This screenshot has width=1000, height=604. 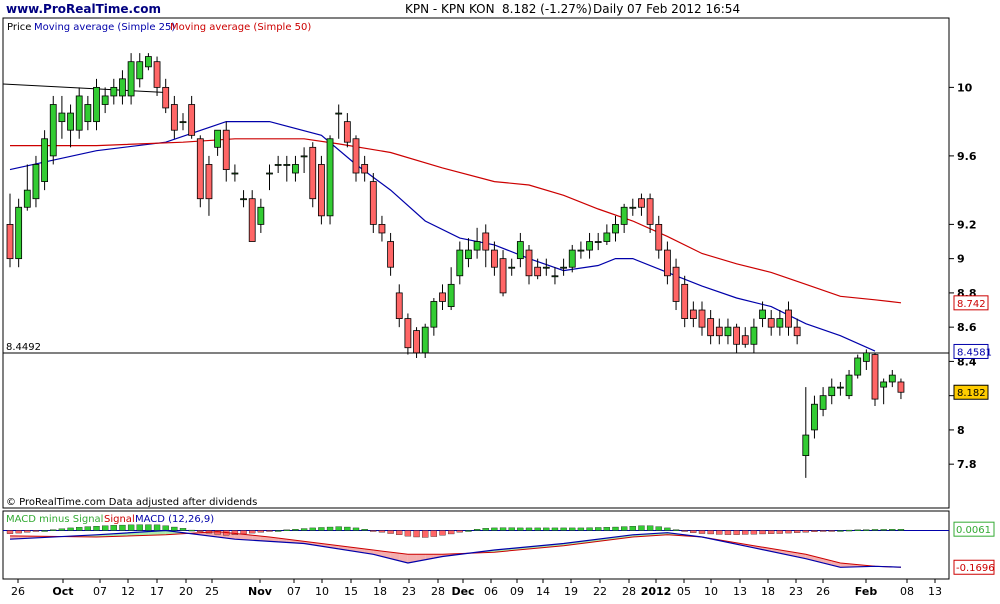 I want to click on x-tick-label: 06, so click(x=491, y=591).